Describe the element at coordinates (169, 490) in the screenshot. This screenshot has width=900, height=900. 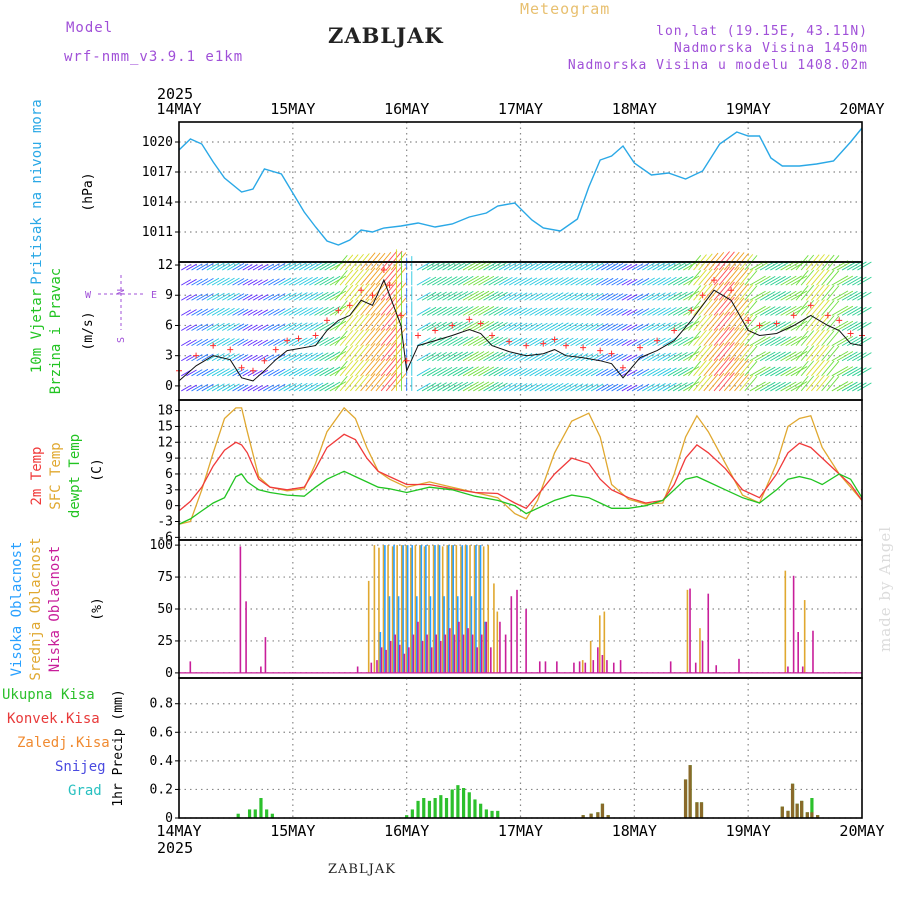
I see `y-tick-label: 3` at that location.